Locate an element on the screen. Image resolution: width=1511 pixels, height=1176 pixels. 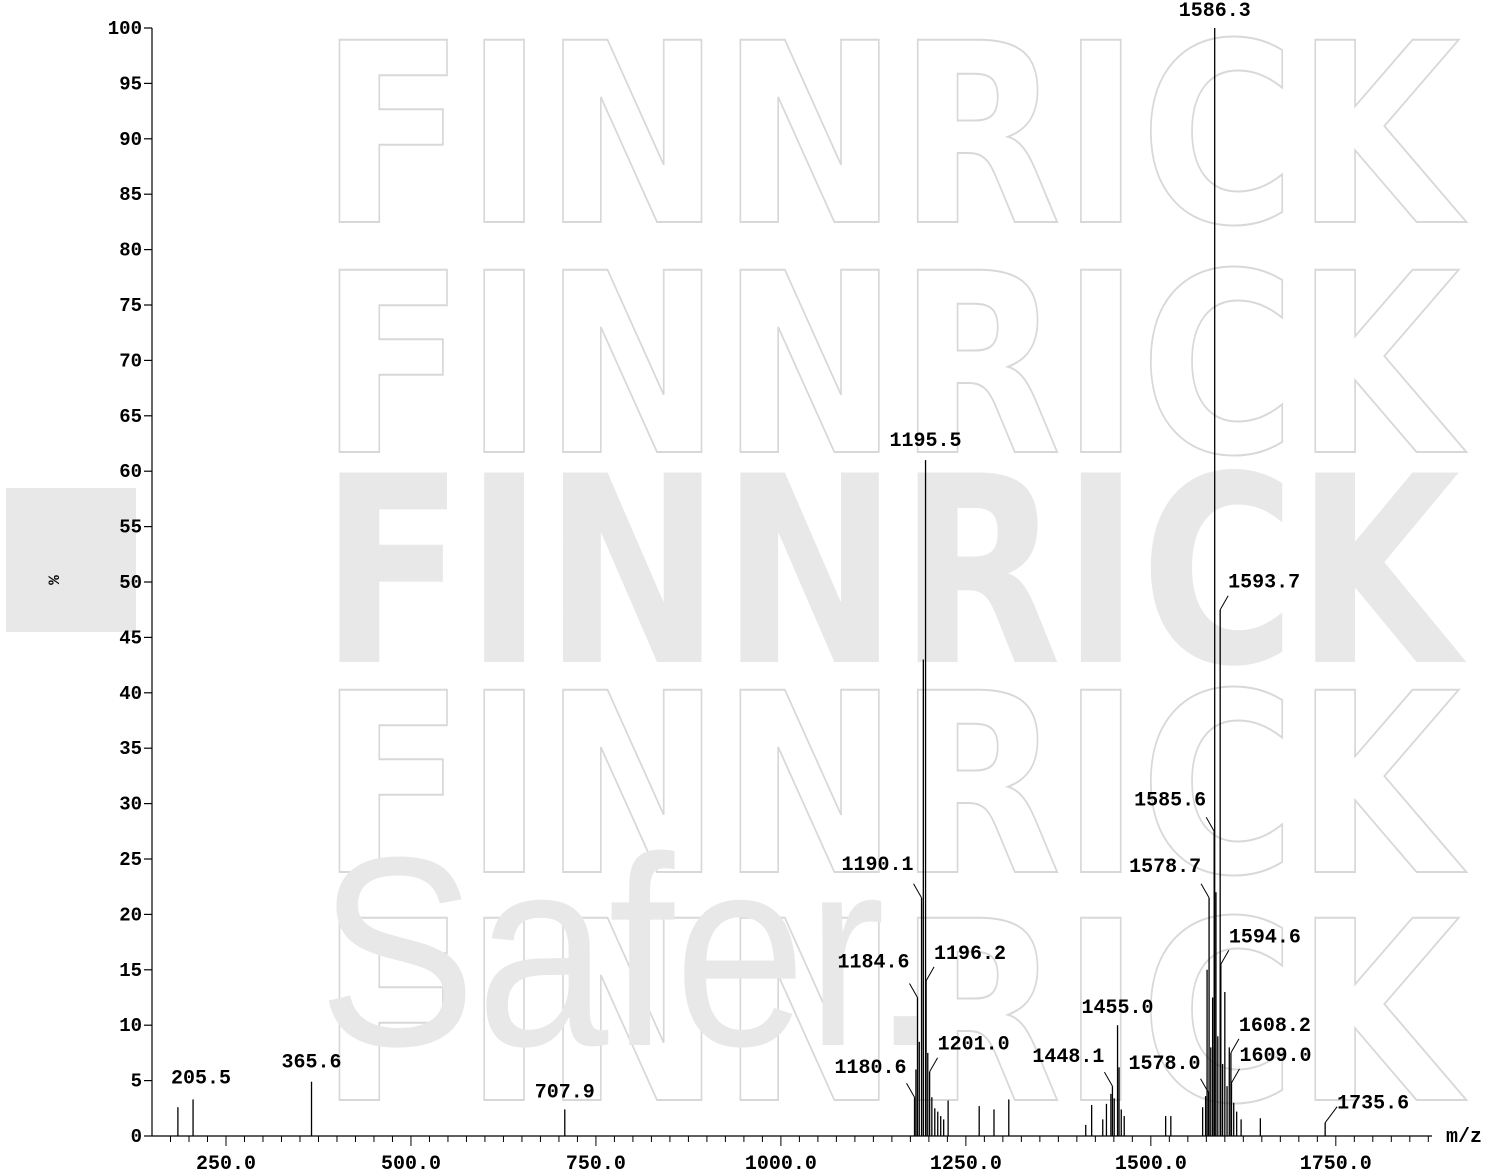
y-tick-label: 100 is located at coordinates (125, 29).